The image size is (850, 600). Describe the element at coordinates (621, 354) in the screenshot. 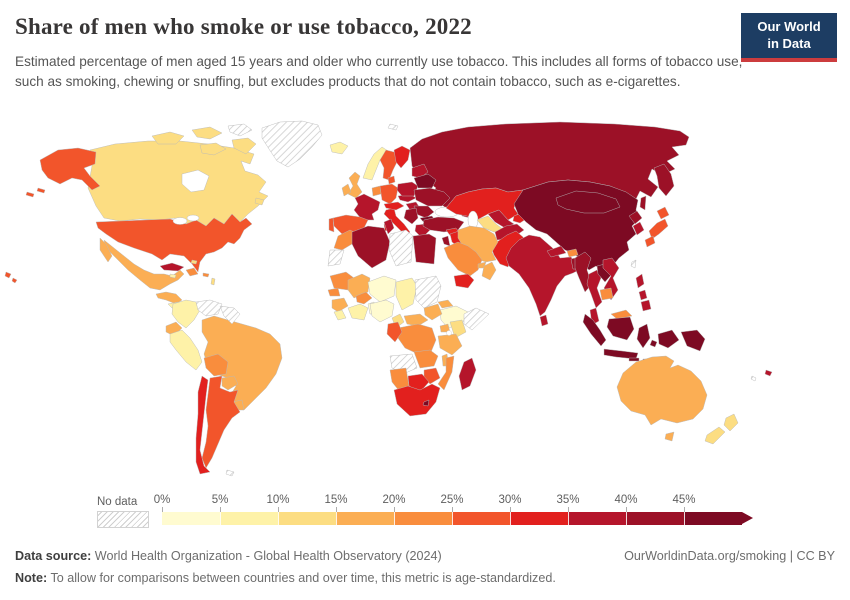

I see `region-indonesia-java` at that location.